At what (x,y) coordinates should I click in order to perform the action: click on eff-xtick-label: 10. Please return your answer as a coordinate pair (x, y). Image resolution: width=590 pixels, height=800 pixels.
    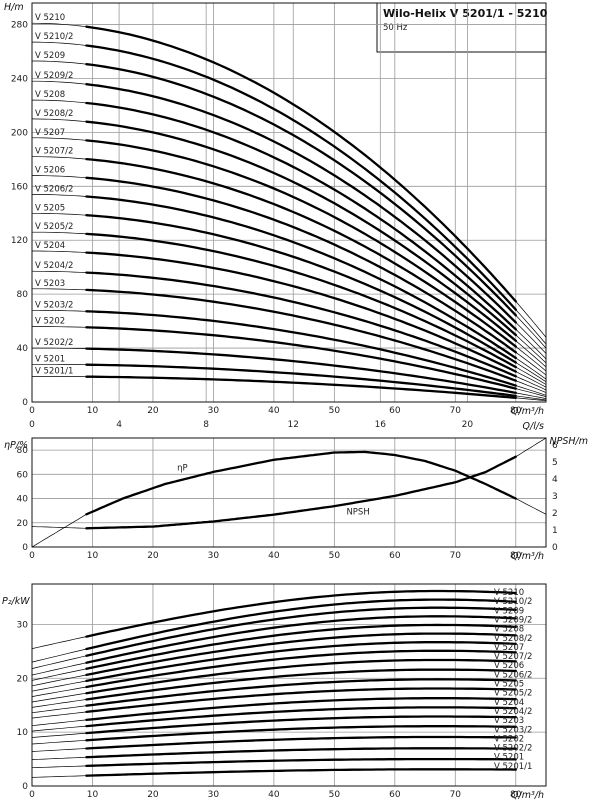
    Looking at the image, I should click on (93, 556).